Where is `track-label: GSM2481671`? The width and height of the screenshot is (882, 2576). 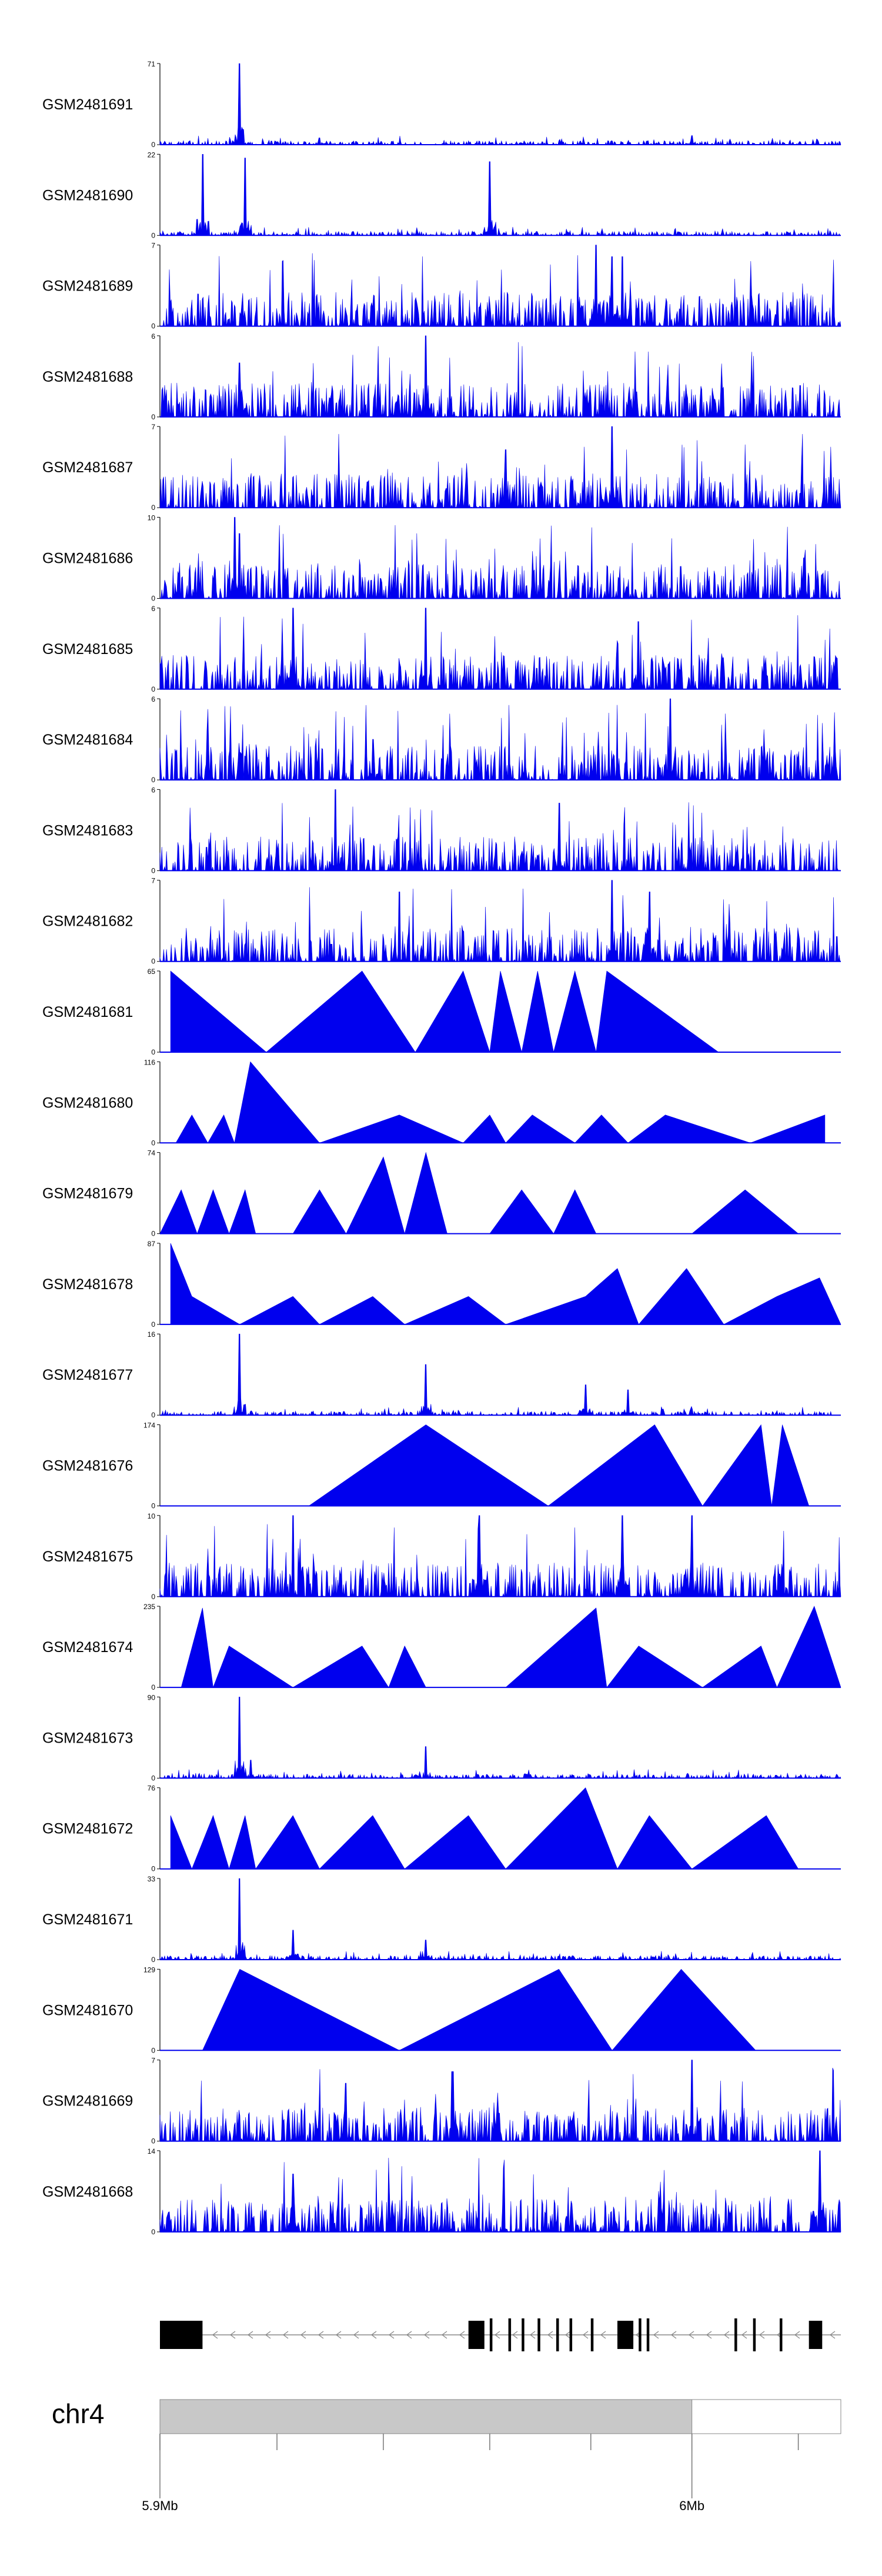
track-label: GSM2481671 is located at coordinates (87, 1919).